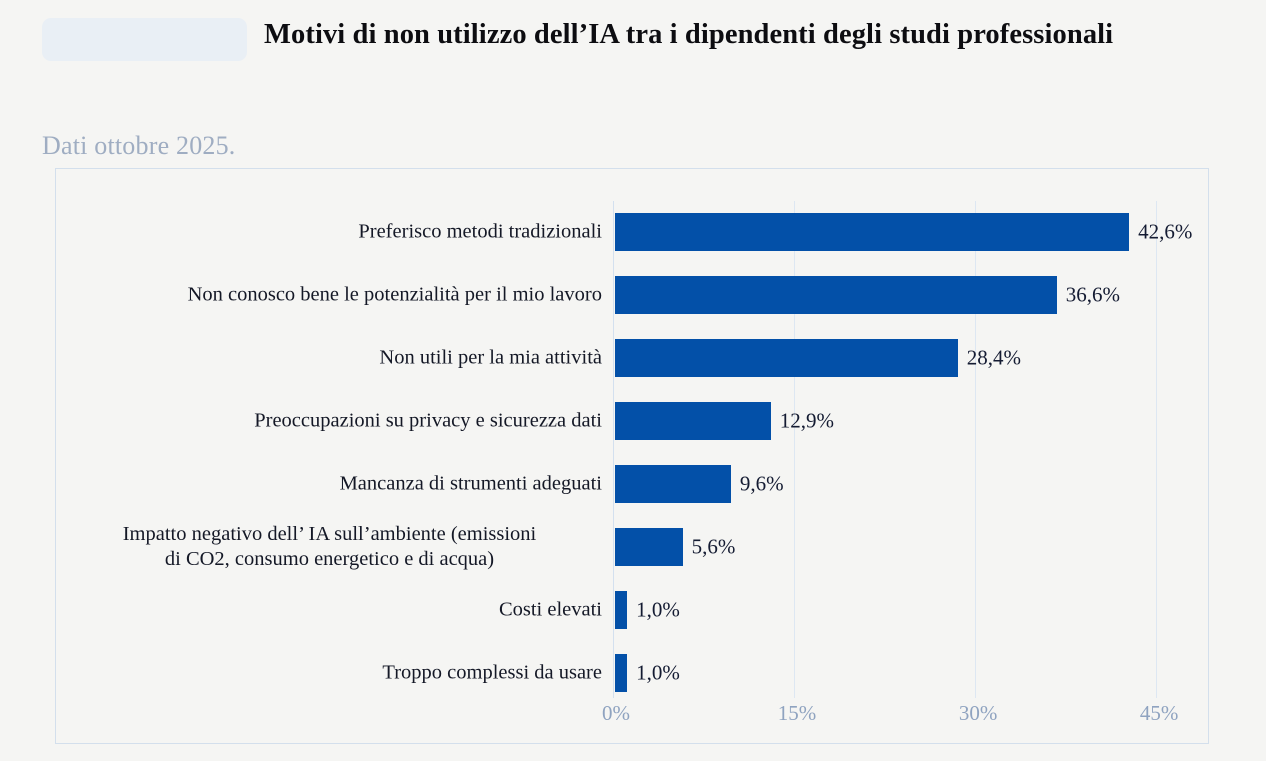 The width and height of the screenshot is (1266, 761). Describe the element at coordinates (795, 449) in the screenshot. I see `gridline-15pct` at that location.